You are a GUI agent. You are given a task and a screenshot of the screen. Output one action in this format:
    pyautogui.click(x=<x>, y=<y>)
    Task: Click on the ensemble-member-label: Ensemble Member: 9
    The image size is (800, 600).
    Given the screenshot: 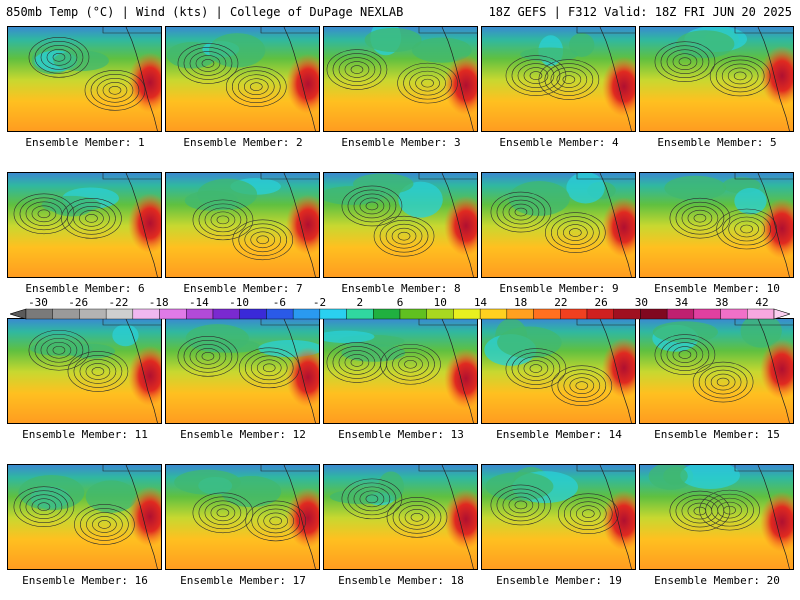 What is the action you would take?
    pyautogui.click(x=559, y=288)
    